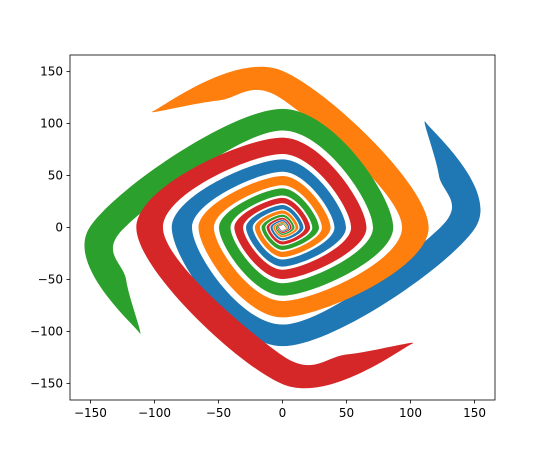  Describe the element at coordinates (283, 413) in the screenshot. I see `x-tick-label: 0` at that location.